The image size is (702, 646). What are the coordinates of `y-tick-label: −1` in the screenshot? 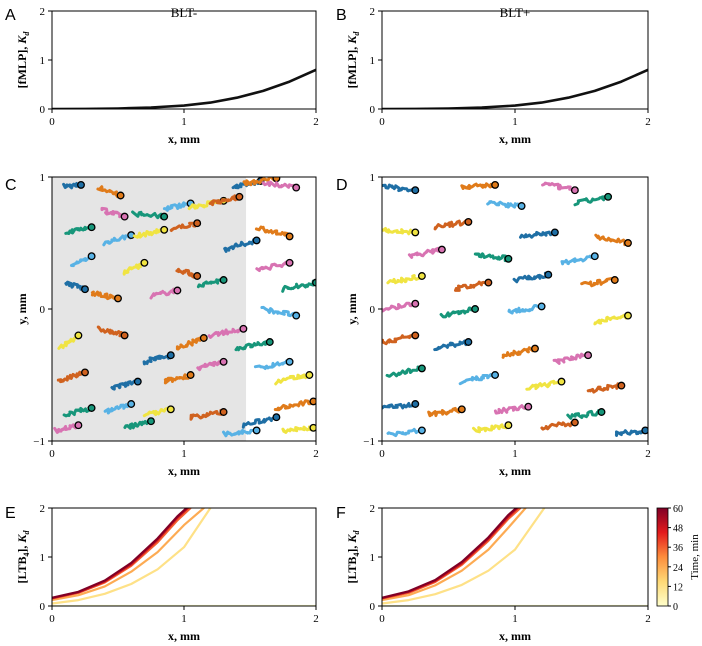 It's located at (369, 442).